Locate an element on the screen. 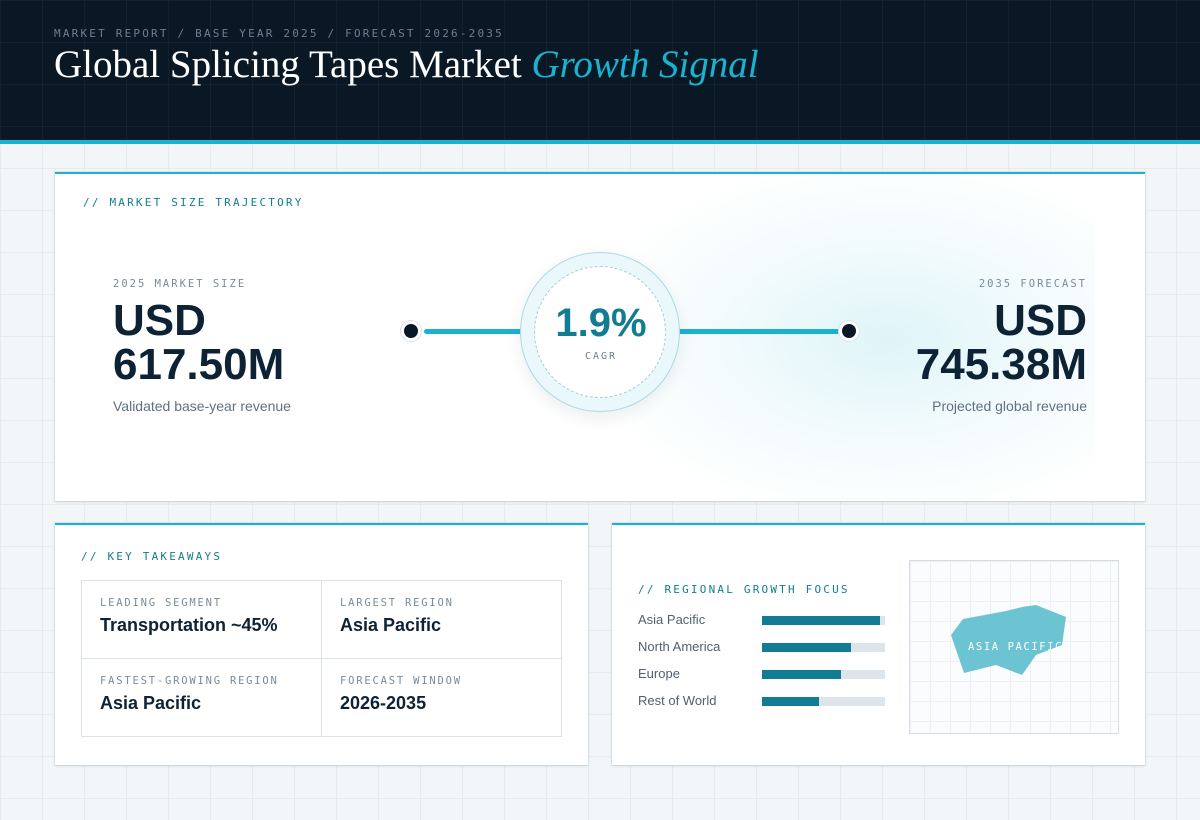 Image resolution: width=1200 pixels, height=820 pixels. cagr-ring-inner: 1.9% CAGR is located at coordinates (600, 332).